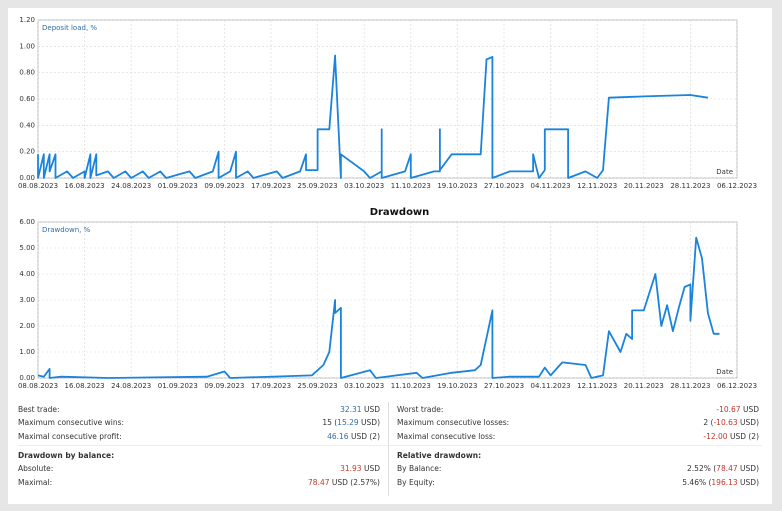 Image resolution: width=782 pixels, height=511 pixels. Describe the element at coordinates (271, 186) in the screenshot. I see `x-tick-label: 17.09.2023` at that location.